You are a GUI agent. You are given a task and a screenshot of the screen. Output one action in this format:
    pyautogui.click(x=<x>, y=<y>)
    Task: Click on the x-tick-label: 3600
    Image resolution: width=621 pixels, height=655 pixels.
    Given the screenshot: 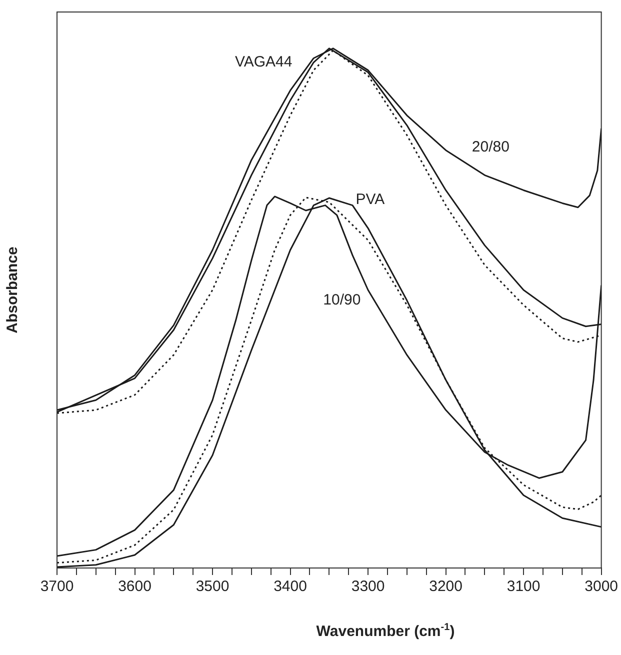 What is the action you would take?
    pyautogui.click(x=135, y=587)
    